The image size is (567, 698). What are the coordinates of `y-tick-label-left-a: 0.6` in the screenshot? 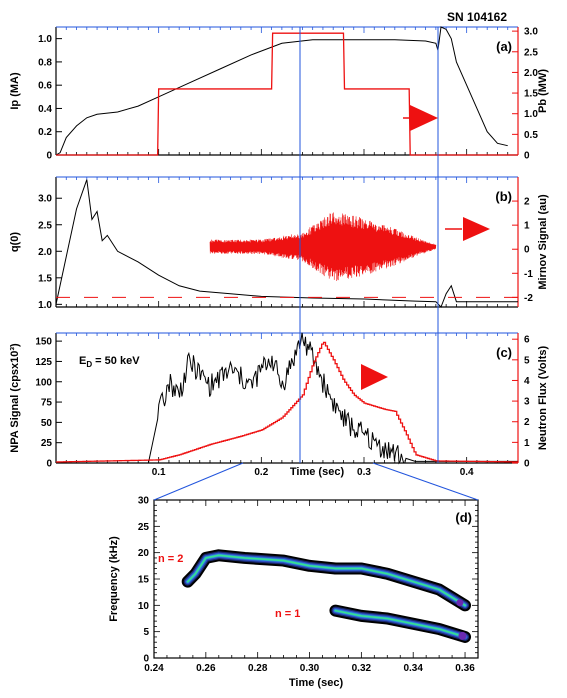 It's located at (45, 86).